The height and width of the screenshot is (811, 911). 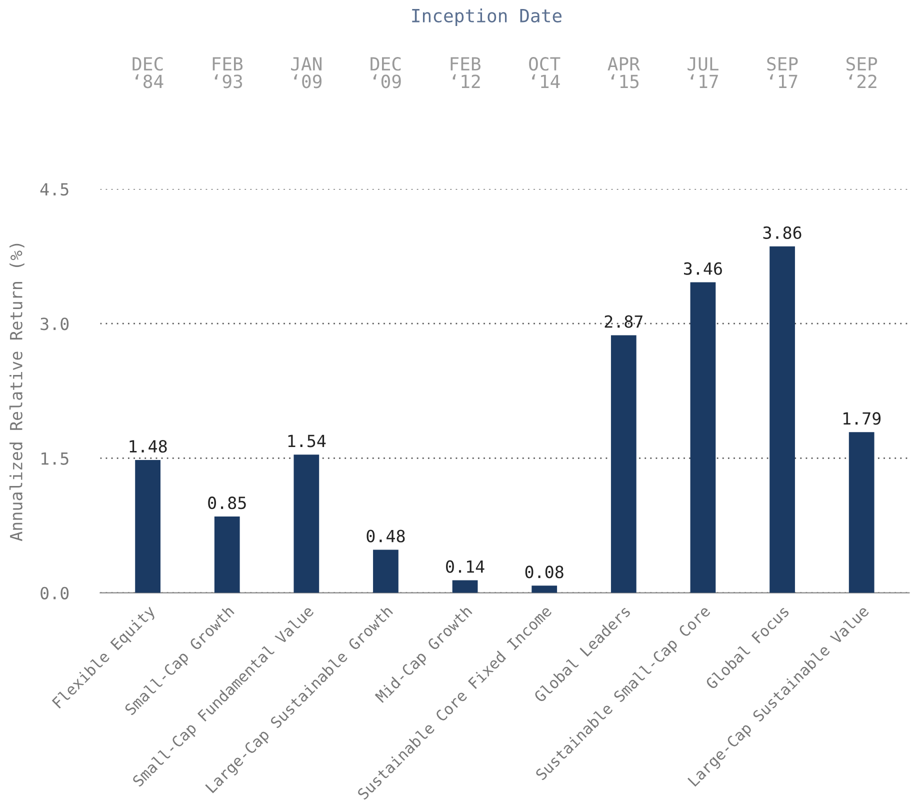 I want to click on y-tick-label: 1.5, so click(x=55, y=458).